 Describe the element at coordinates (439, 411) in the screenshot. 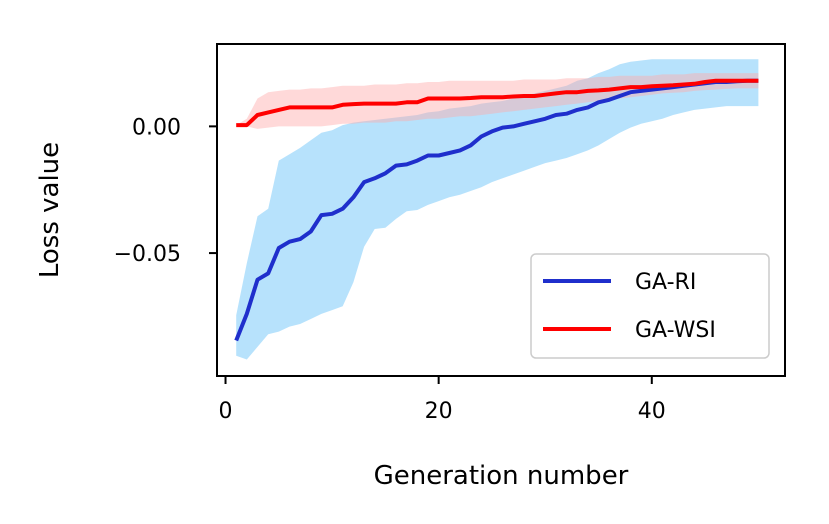

I see `x-tick-label: 20` at that location.